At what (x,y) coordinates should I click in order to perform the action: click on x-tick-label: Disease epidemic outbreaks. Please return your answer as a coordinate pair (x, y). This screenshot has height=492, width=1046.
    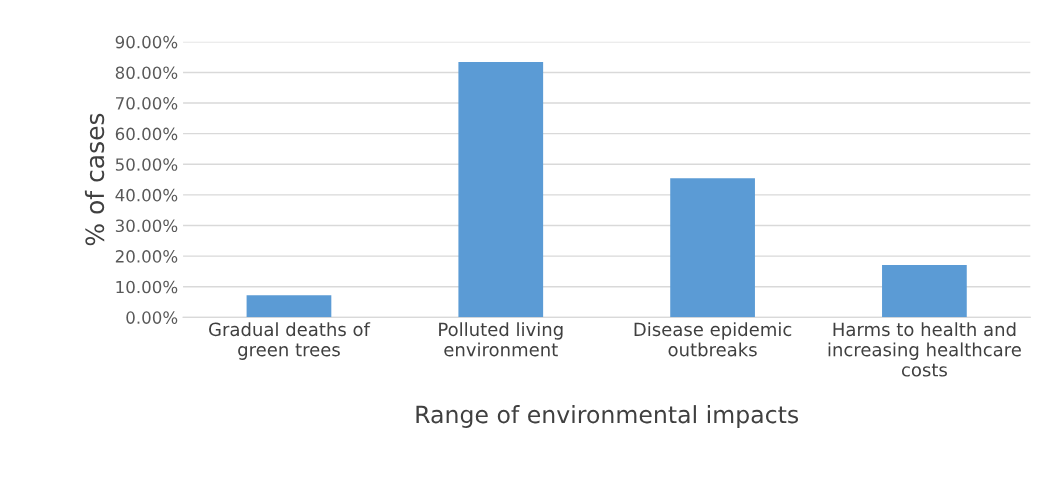
    Looking at the image, I should click on (713, 339).